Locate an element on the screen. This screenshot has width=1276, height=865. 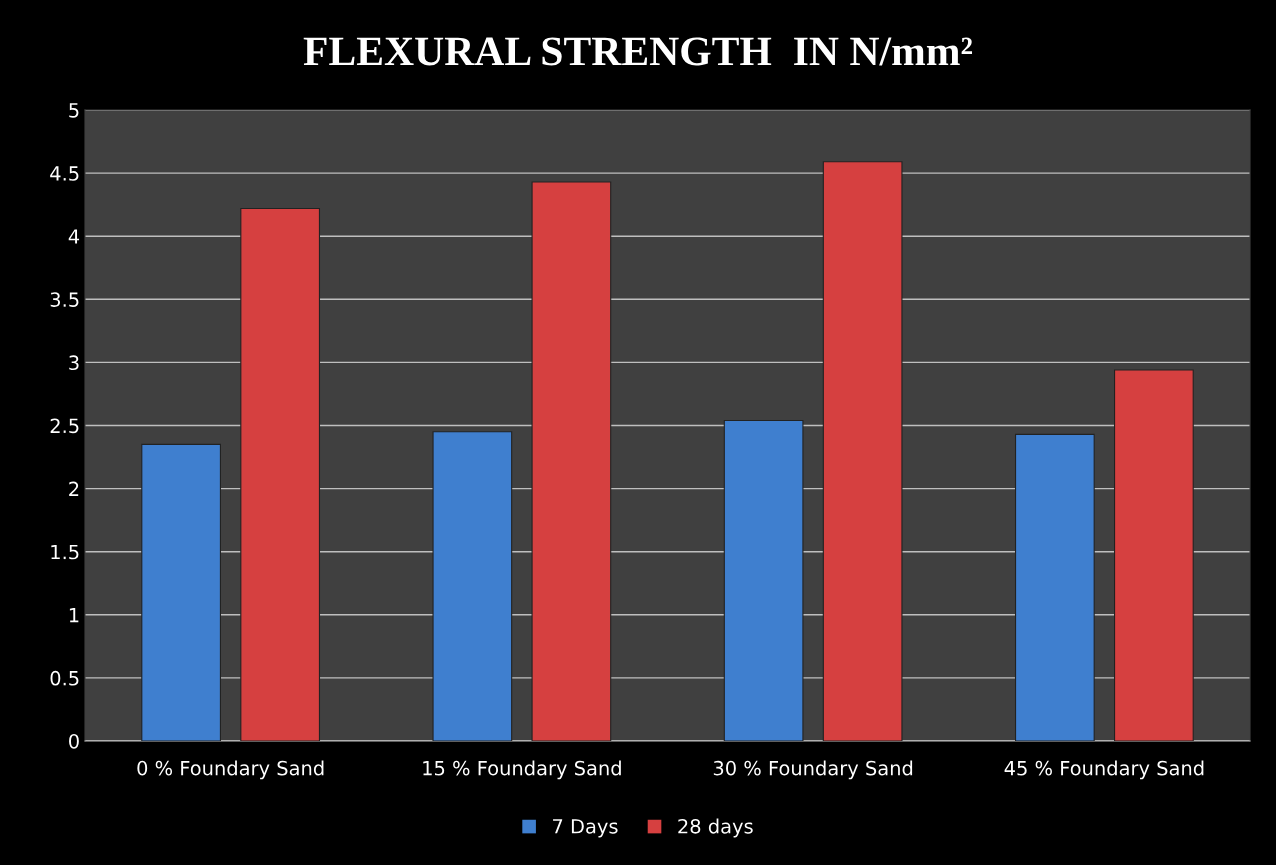
y-tick-label: 3 is located at coordinates (74, 363).